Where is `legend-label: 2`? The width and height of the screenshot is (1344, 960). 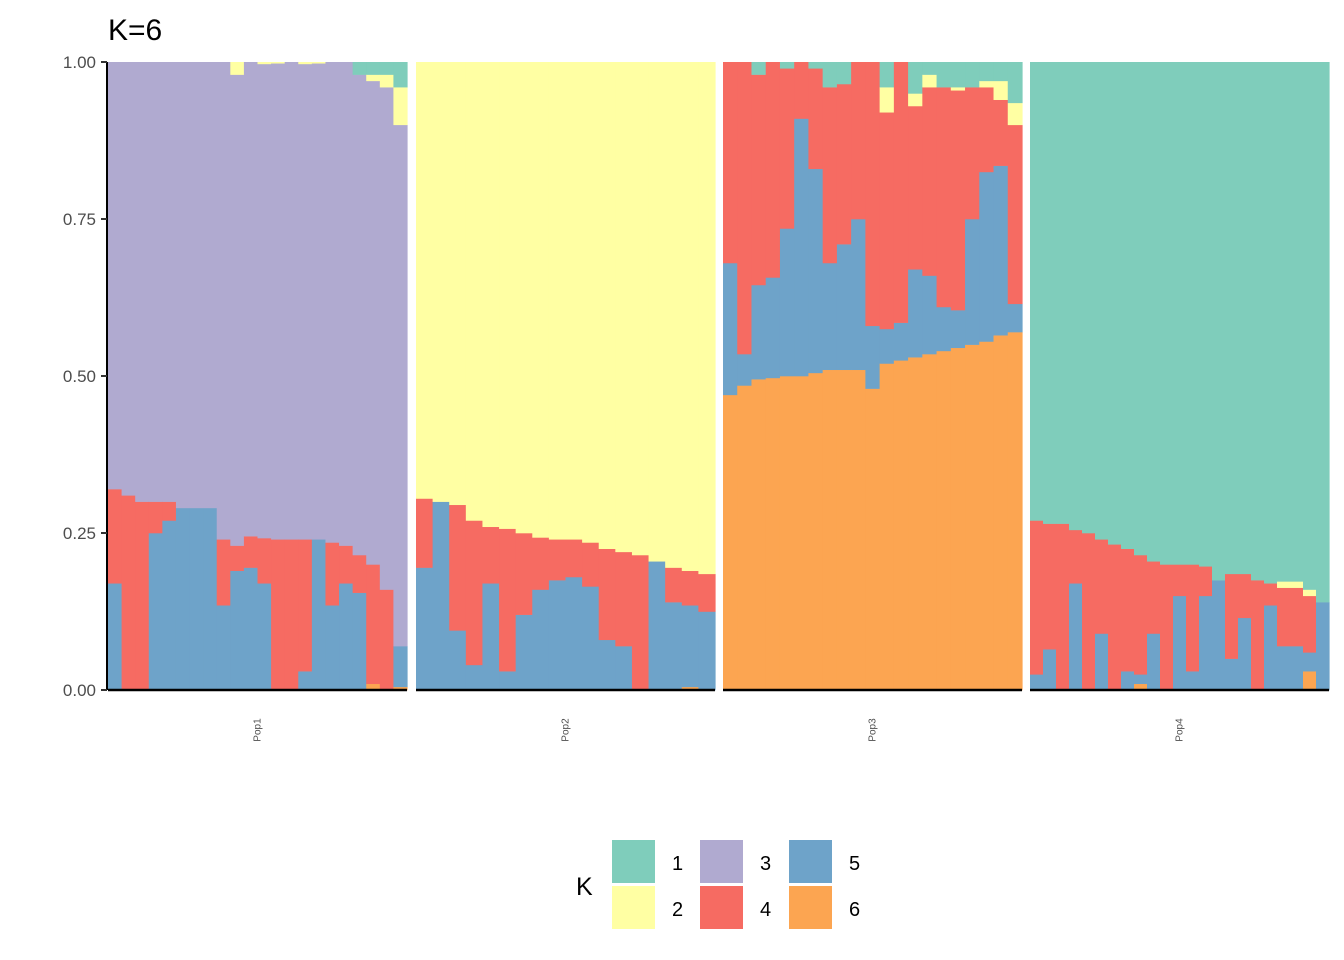 legend-label: 2 is located at coordinates (677, 910).